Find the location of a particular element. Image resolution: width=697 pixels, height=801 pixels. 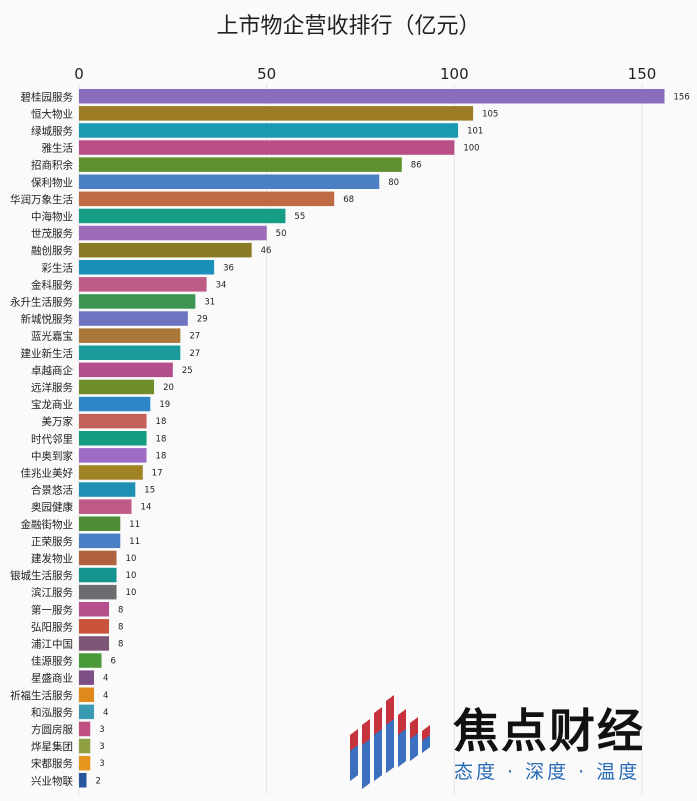

value-label: 19 is located at coordinates (164, 405).